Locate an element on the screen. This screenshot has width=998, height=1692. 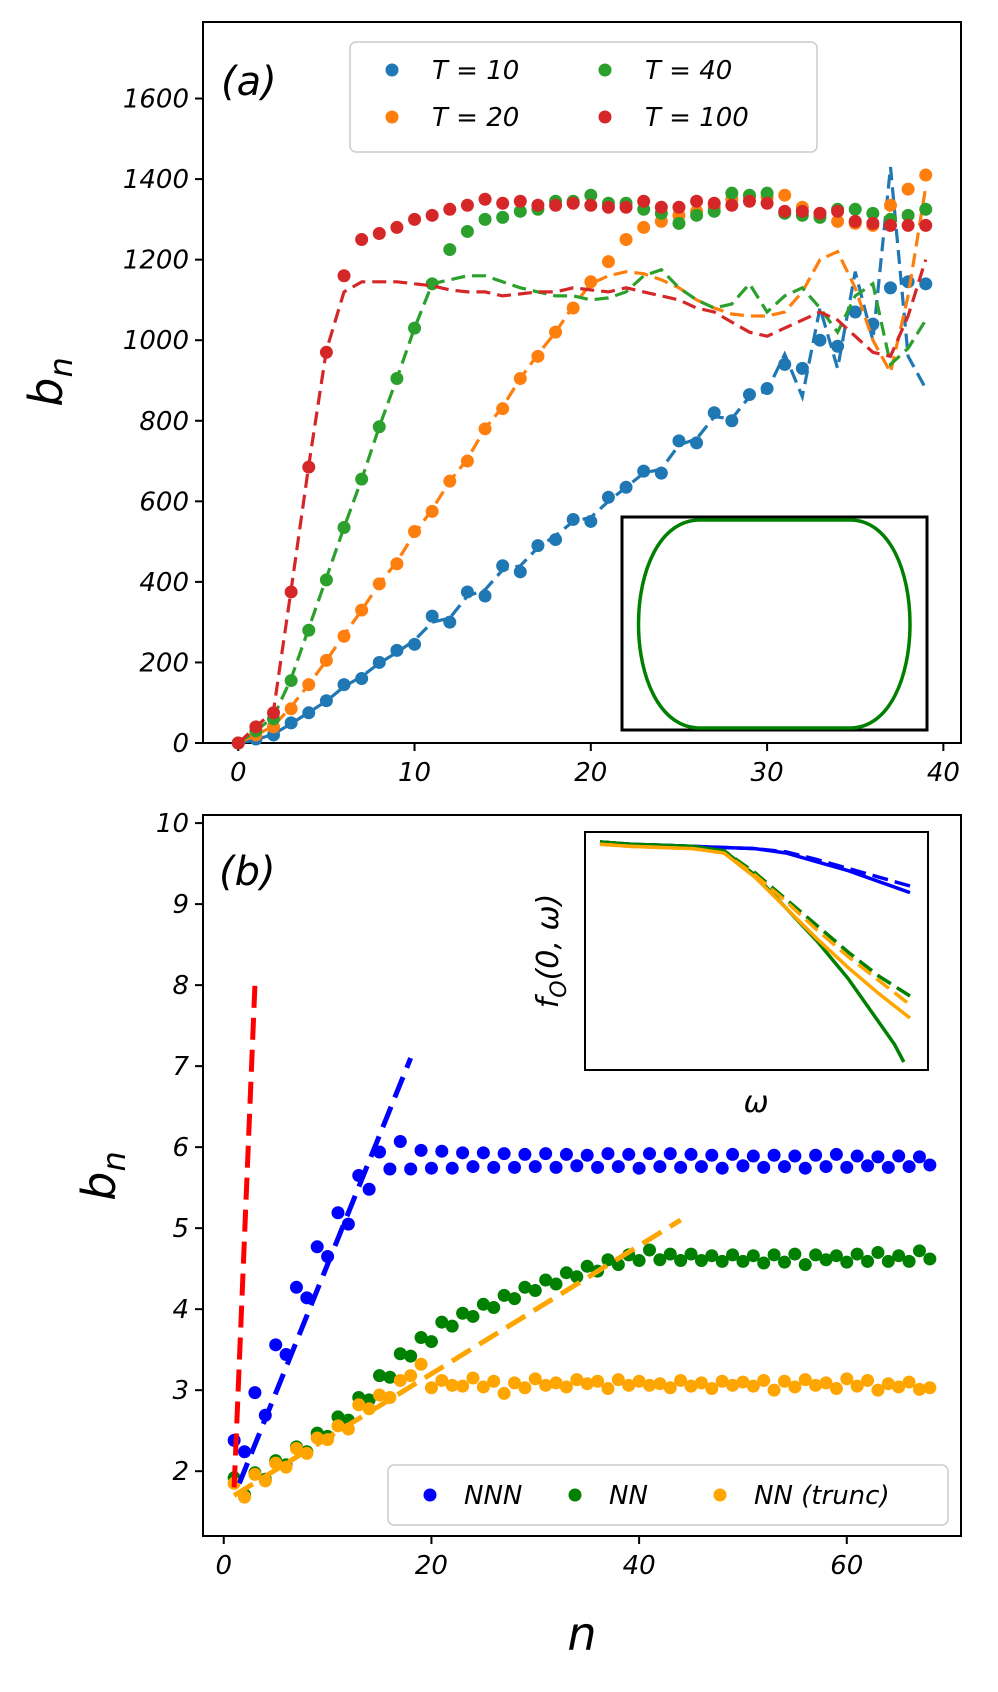
a-legend-value: 20 is located at coordinates (502, 118).